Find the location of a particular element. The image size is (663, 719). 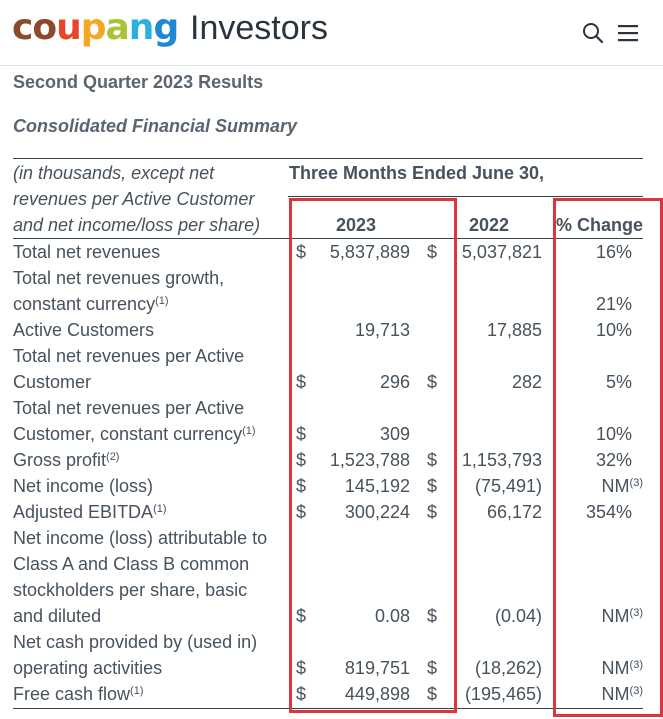

brand-suffix: Investors is located at coordinates (259, 28).